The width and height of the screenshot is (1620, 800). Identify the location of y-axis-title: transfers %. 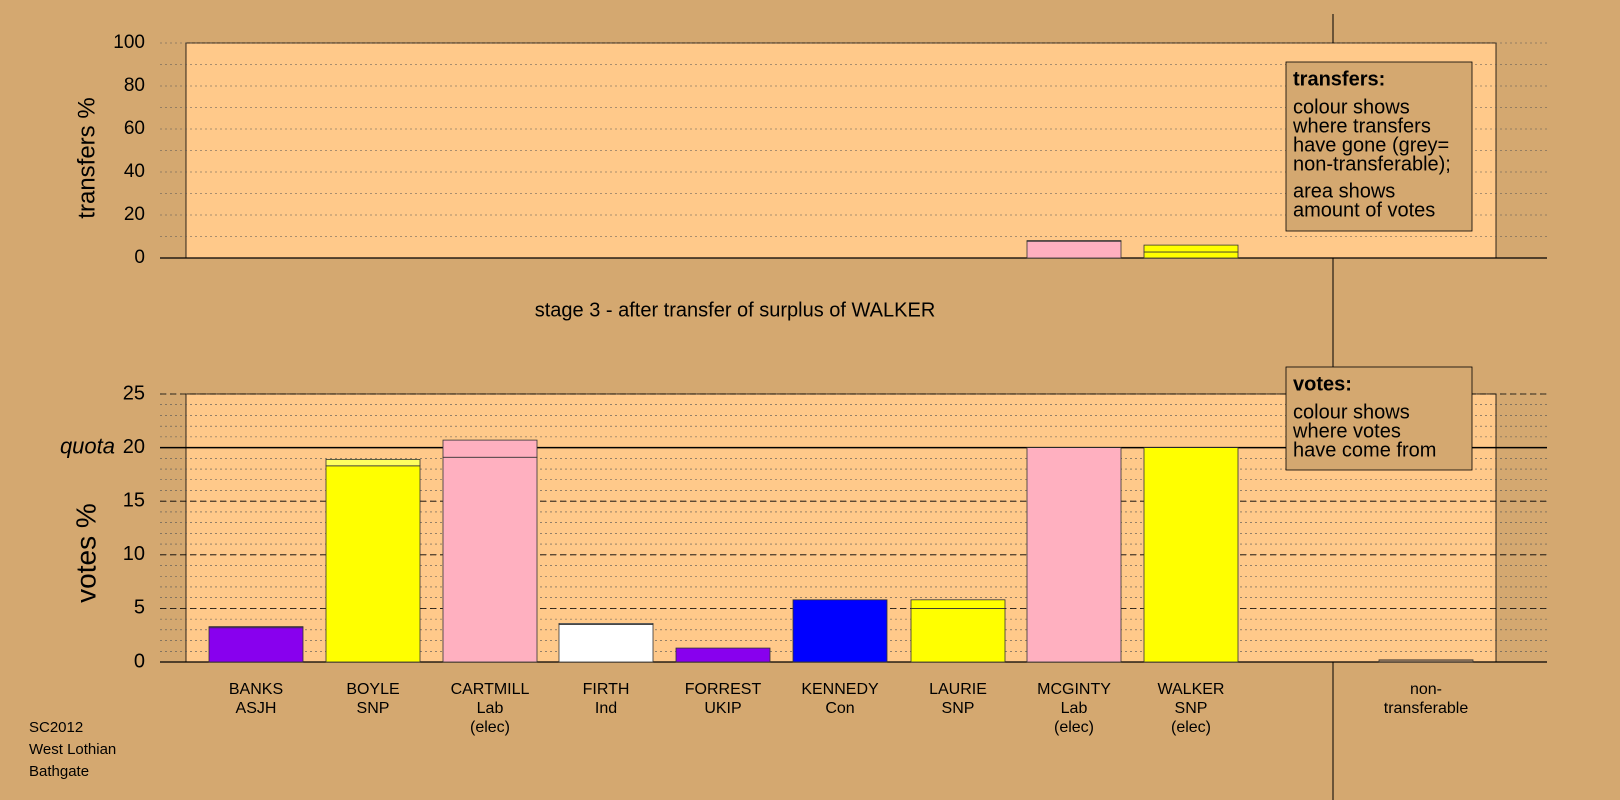
(86, 157).